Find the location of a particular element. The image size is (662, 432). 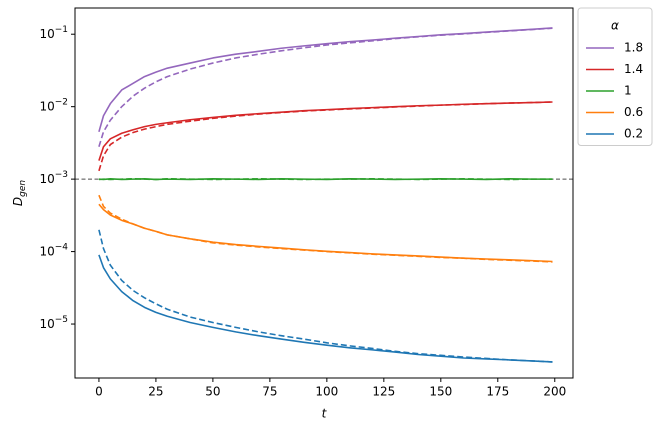

y-tick-label: 10⁻⁴ is located at coordinates (53, 250).